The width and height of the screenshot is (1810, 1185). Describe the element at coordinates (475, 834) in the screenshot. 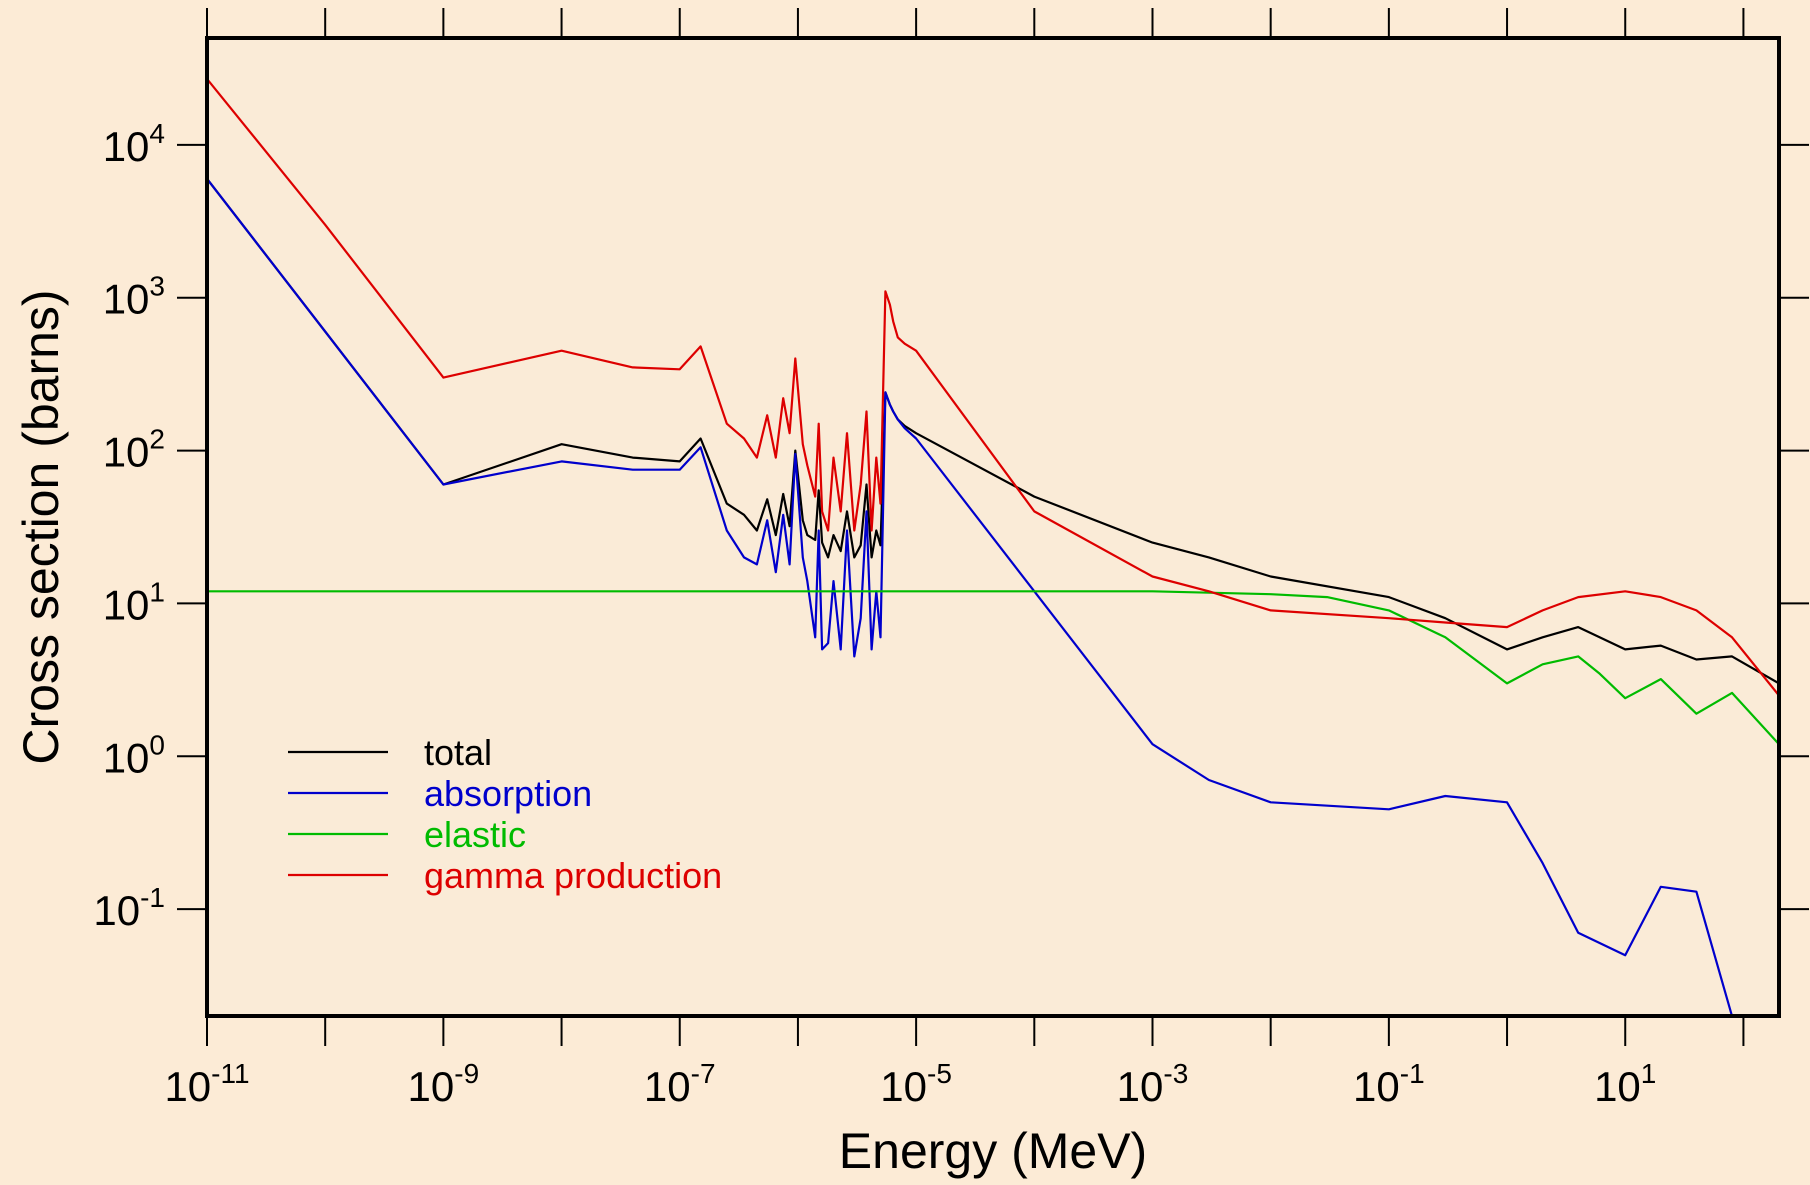

I see `legend-label: elastic` at that location.